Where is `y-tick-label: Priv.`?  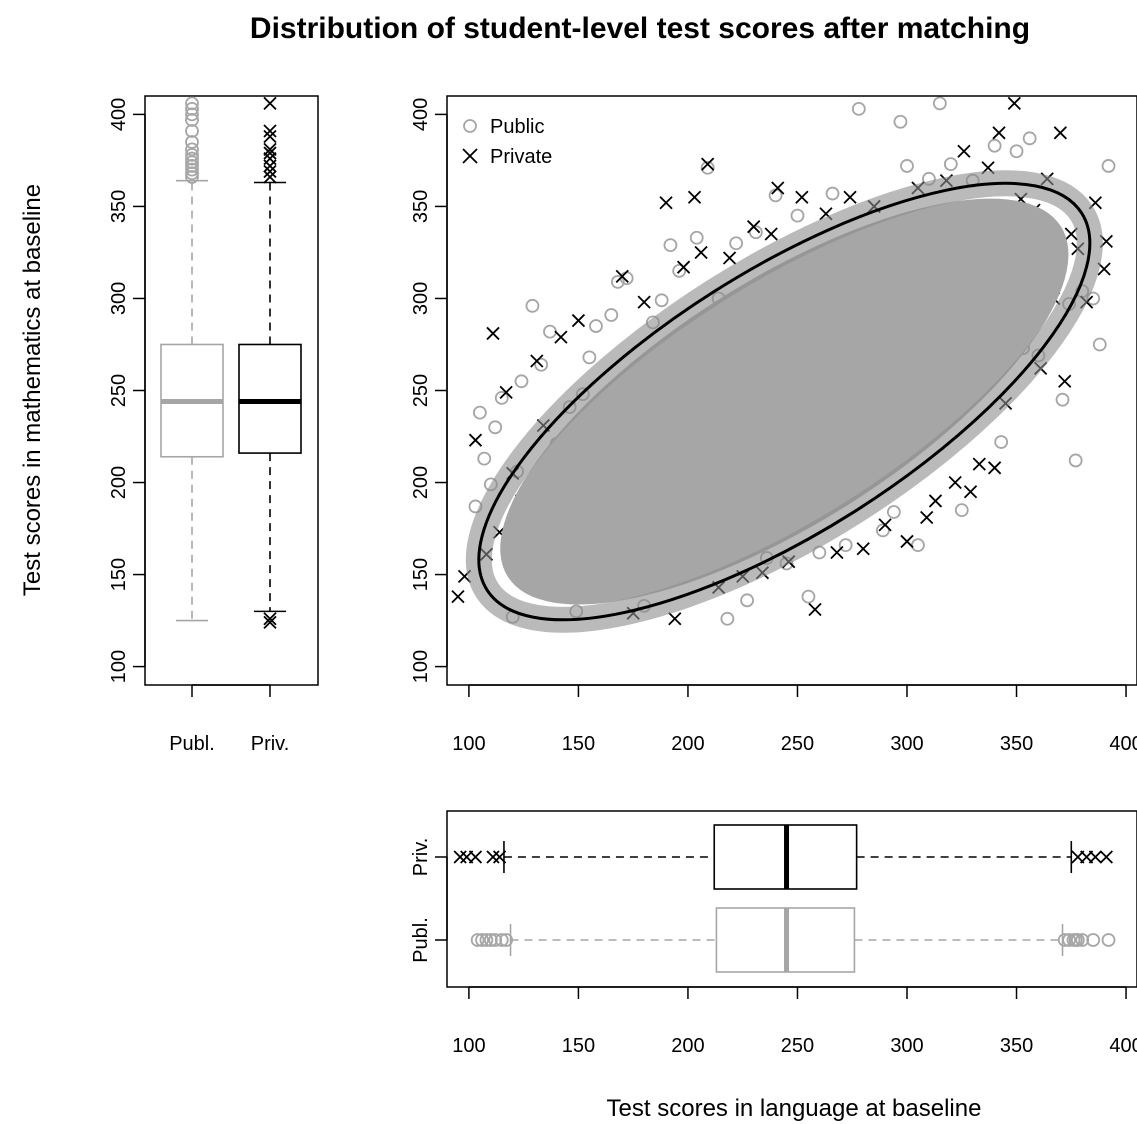
y-tick-label: Priv. is located at coordinates (421, 857).